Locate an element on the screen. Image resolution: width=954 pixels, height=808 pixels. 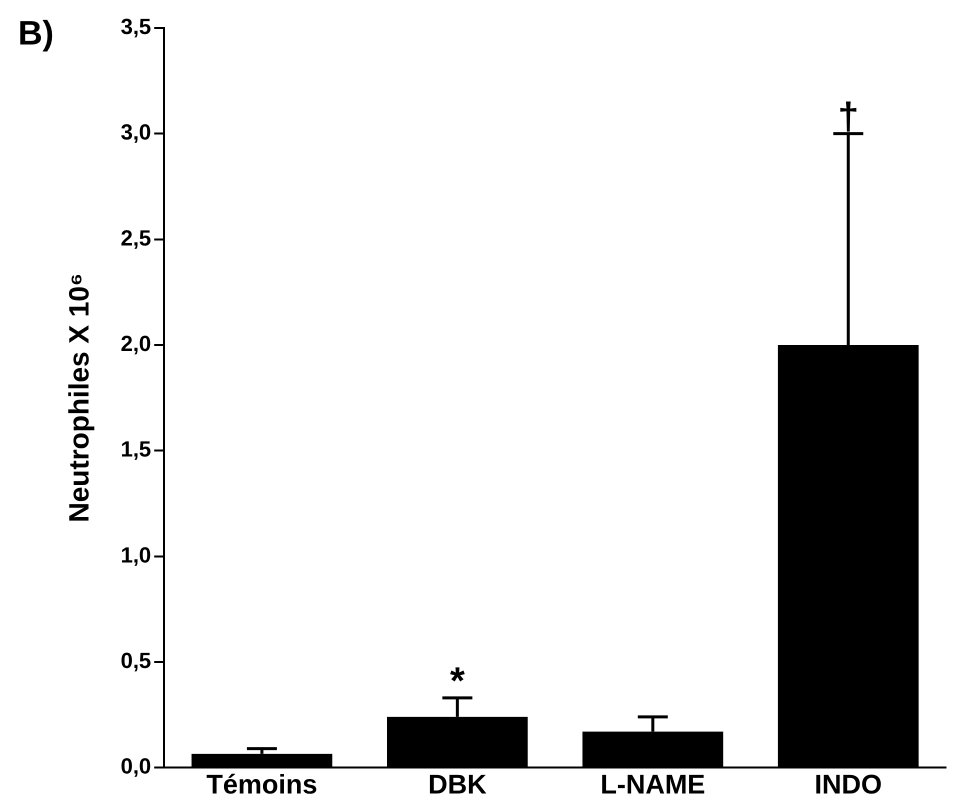
x-tick-label: L-NAME is located at coordinates (653, 784).